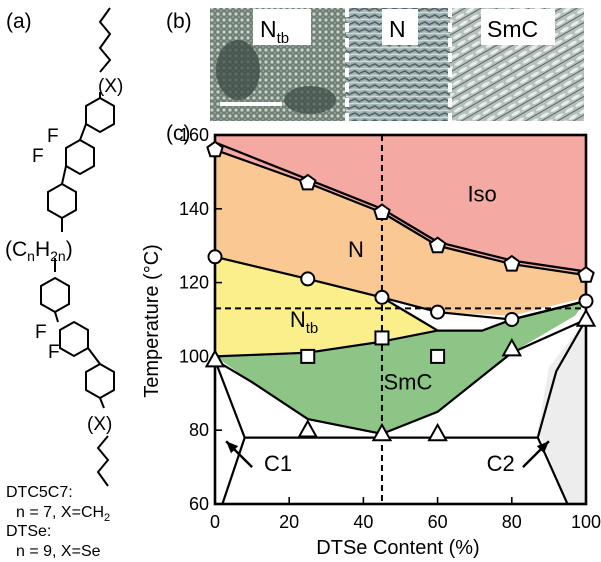 This screenshot has width=601, height=562. Describe the element at coordinates (397, 548) in the screenshot. I see `x-axis-title: DTSe Content (%)` at that location.